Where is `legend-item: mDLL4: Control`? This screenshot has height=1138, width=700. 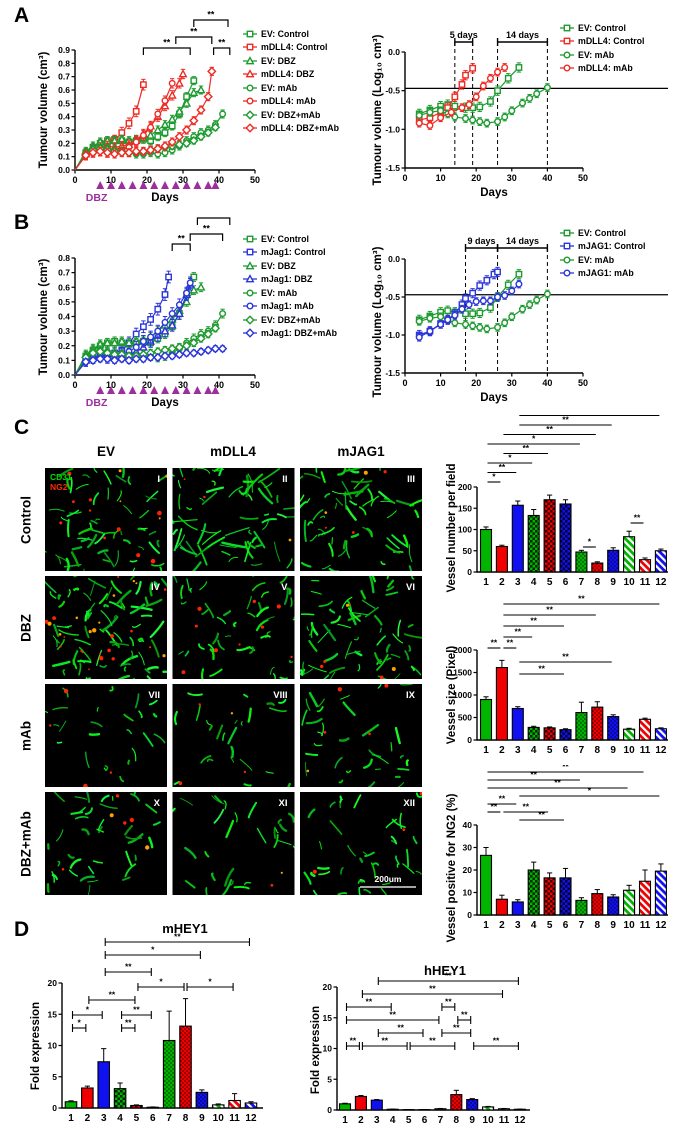
legend-item: mDLL4: Control is located at coordinates (602, 42).